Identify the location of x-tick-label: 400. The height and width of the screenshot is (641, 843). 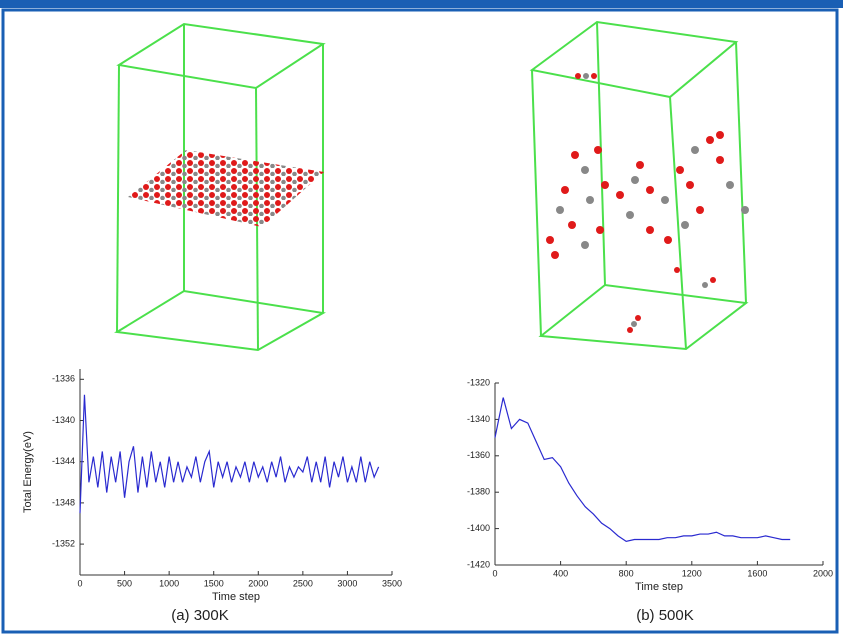
(560, 573).